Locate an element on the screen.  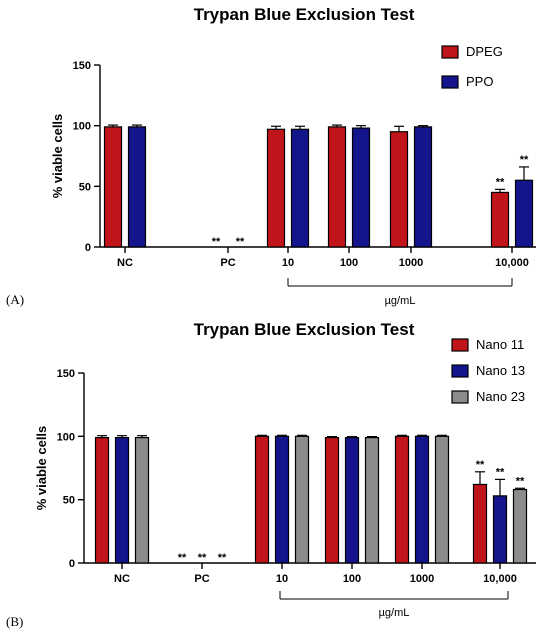
legend-label: PPO is located at coordinates (479, 81).